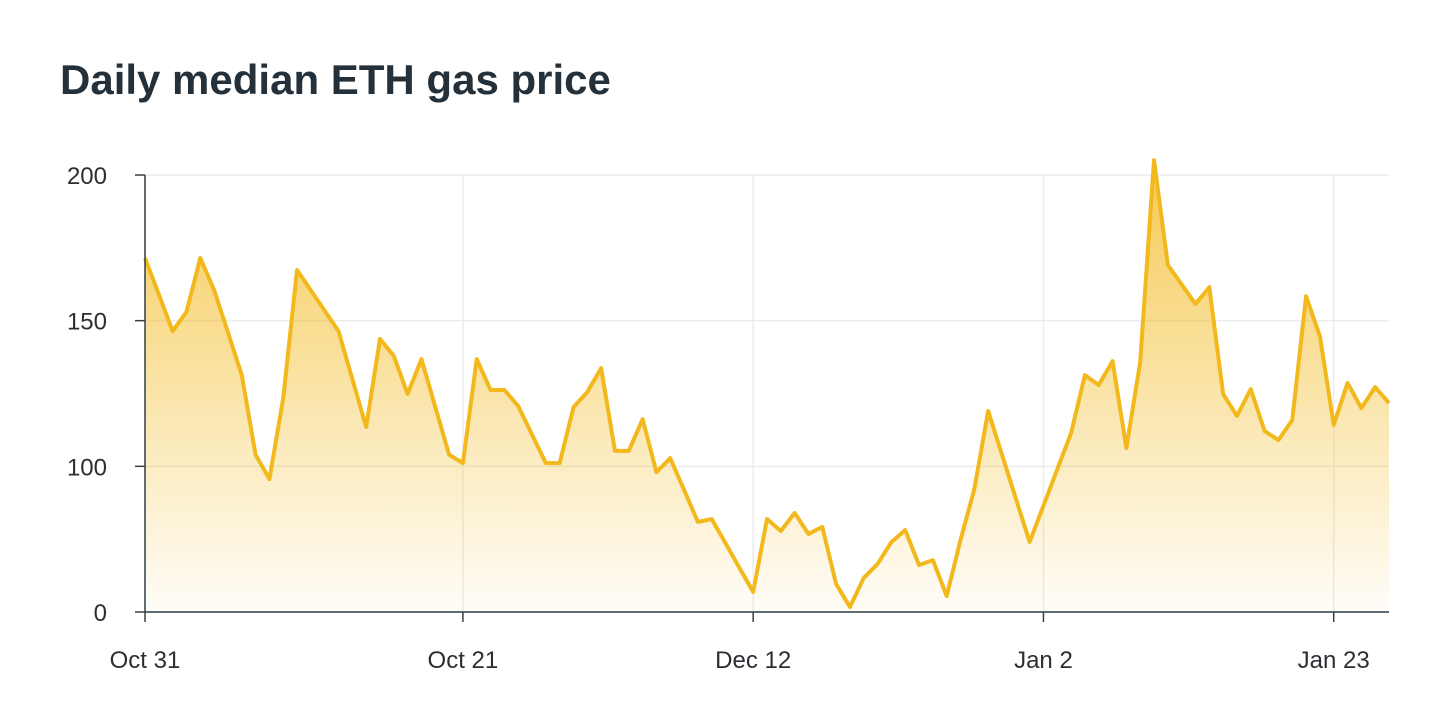 This screenshot has height=719, width=1450. What do you see at coordinates (87, 467) in the screenshot?
I see `y-tick-label: 100` at bounding box center [87, 467].